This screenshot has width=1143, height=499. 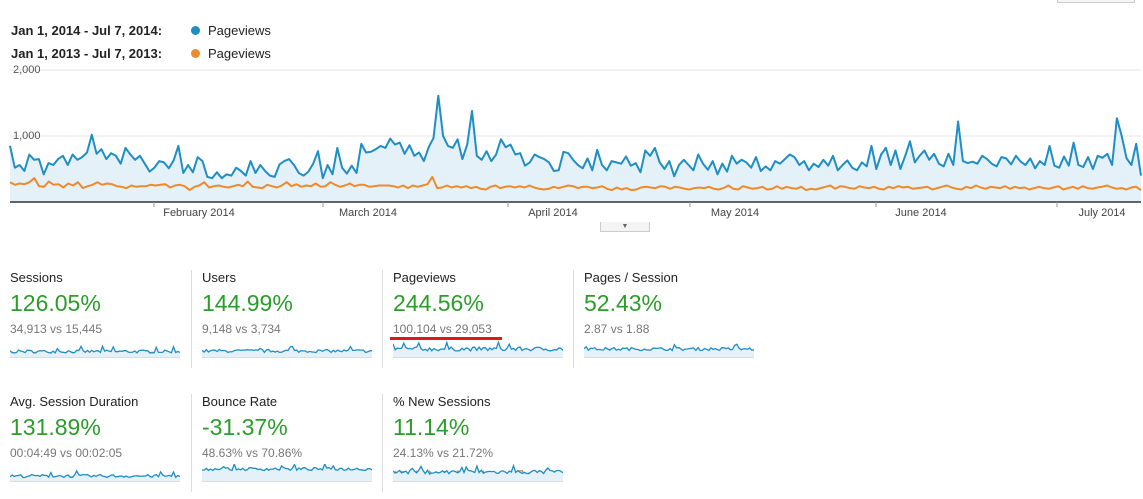 I want to click on metric-bounce-rate: Bounce Rate -31.37% 48.63% vs 70.86%, so click(x=286, y=443).